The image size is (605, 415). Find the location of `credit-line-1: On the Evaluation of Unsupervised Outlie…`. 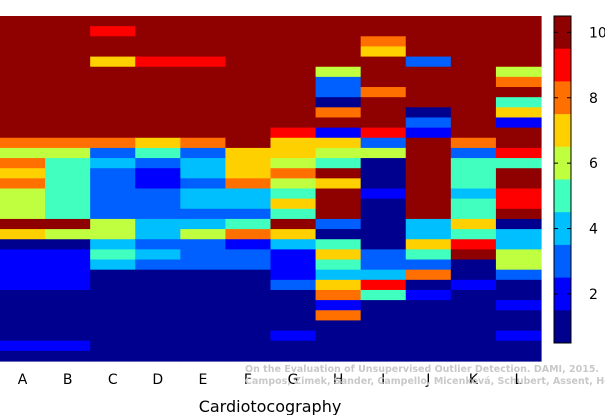

credit-line-1: On the Evaluation of Unsupervised Outlie… is located at coordinates (422, 369).